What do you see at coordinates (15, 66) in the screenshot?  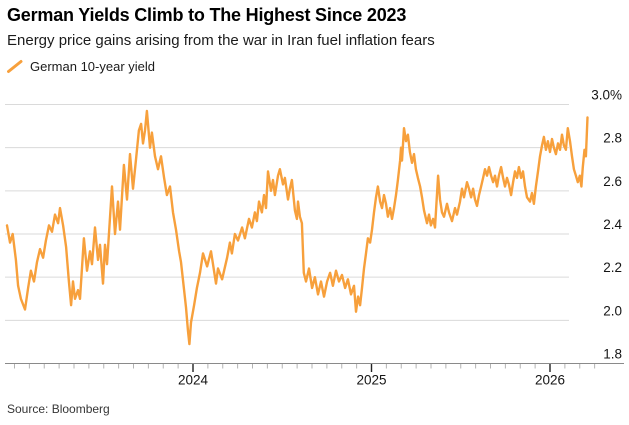 I see `series-line-marker-icon` at bounding box center [15, 66].